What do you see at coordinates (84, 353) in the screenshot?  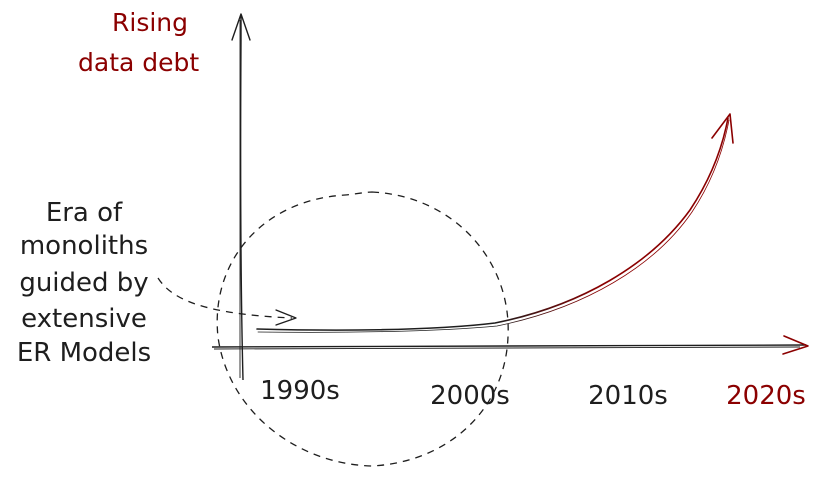 I see `annotation-line-5: ER Models` at bounding box center [84, 353].